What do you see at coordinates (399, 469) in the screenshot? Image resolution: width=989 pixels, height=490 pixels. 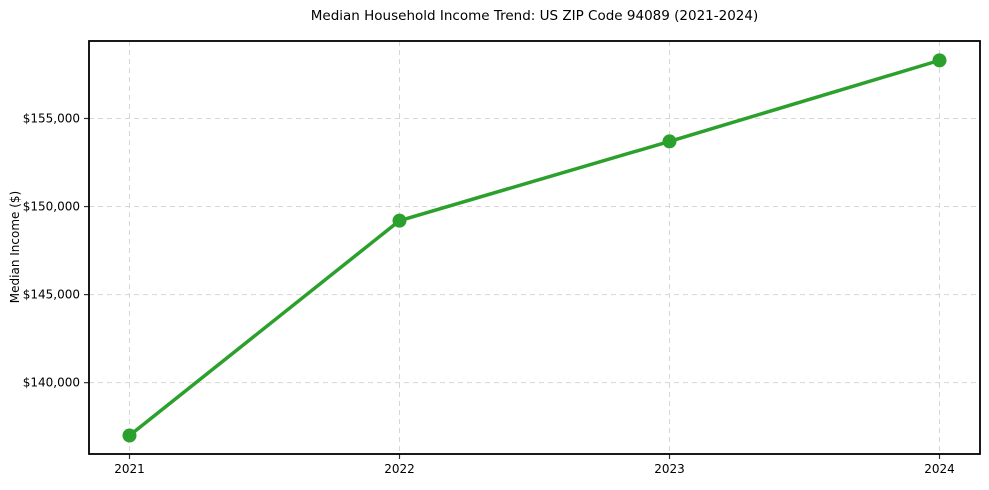 I see `x-tick-label: 2022` at bounding box center [399, 469].